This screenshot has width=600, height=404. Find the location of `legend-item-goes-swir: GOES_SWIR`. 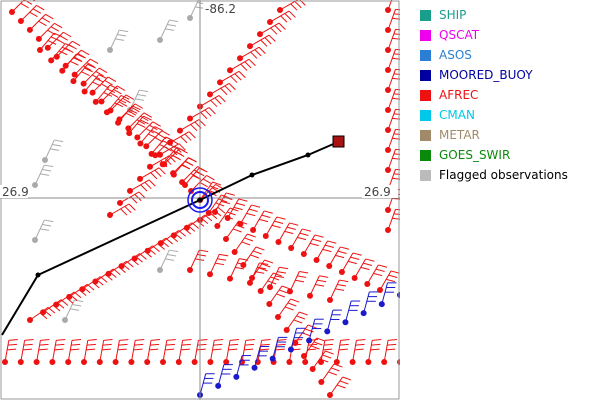

legend-item-goes-swir: GOES_SWIR is located at coordinates (465, 155).